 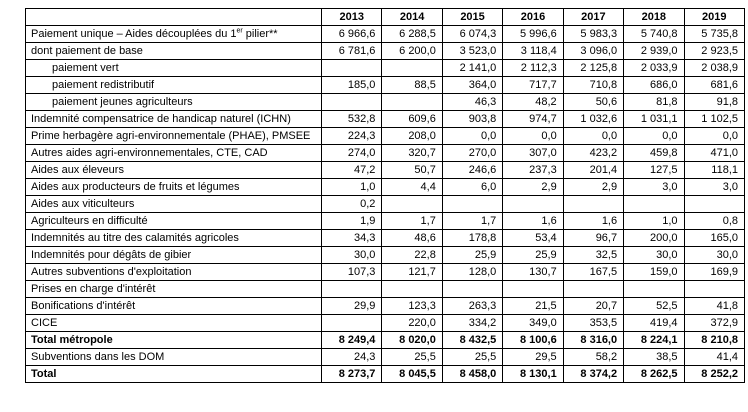 What do you see at coordinates (412, 272) in the screenshot?
I see `value-cell: 121,7` at bounding box center [412, 272].